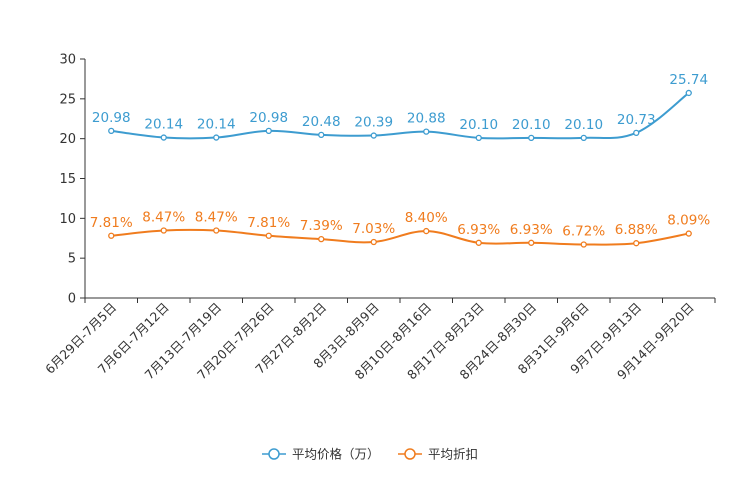 The image size is (744, 500). What do you see at coordinates (688, 221) in the screenshot?
I see `data-label: 8.09%` at bounding box center [688, 221].